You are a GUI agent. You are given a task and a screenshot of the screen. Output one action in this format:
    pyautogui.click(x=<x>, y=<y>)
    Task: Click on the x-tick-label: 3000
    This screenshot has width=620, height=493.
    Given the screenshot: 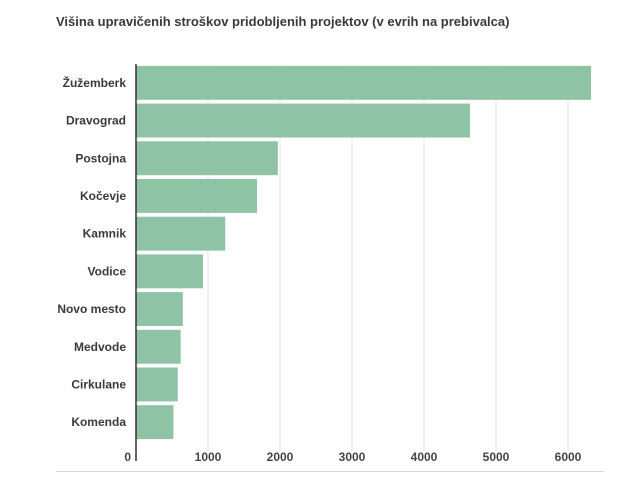 What is the action you would take?
    pyautogui.click(x=352, y=457)
    